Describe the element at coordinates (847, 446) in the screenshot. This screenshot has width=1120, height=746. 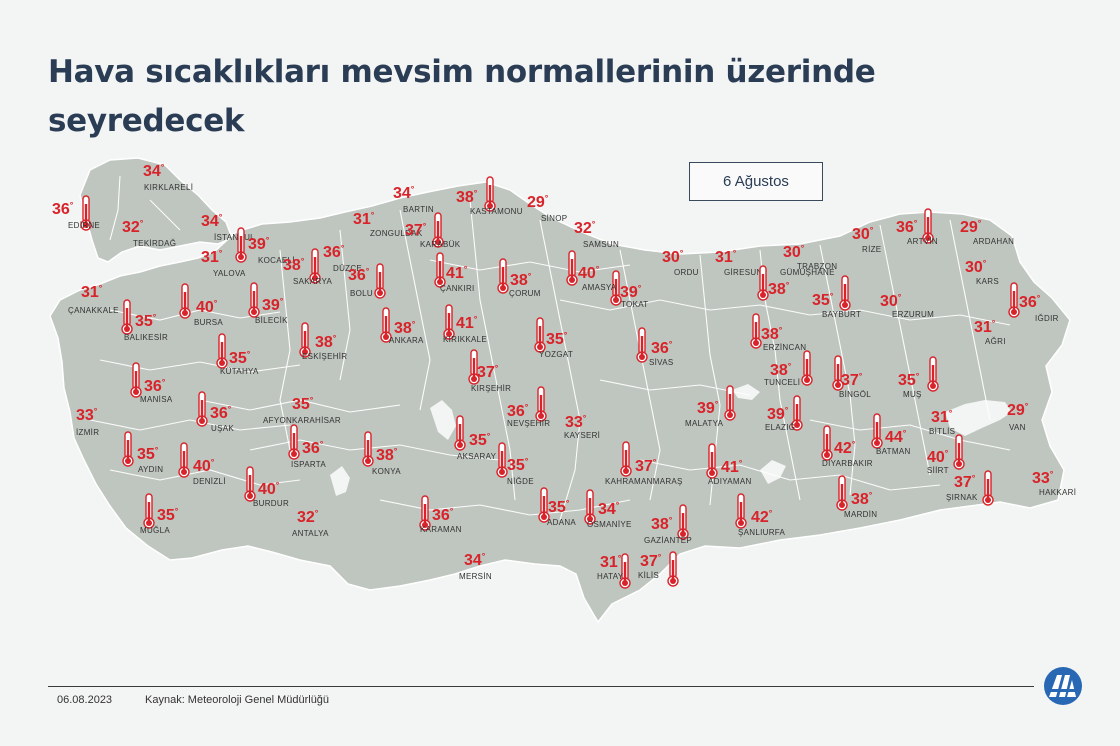
I see `city-marker-diiyarbakir: 42° DİYARBAKIR` at that location.